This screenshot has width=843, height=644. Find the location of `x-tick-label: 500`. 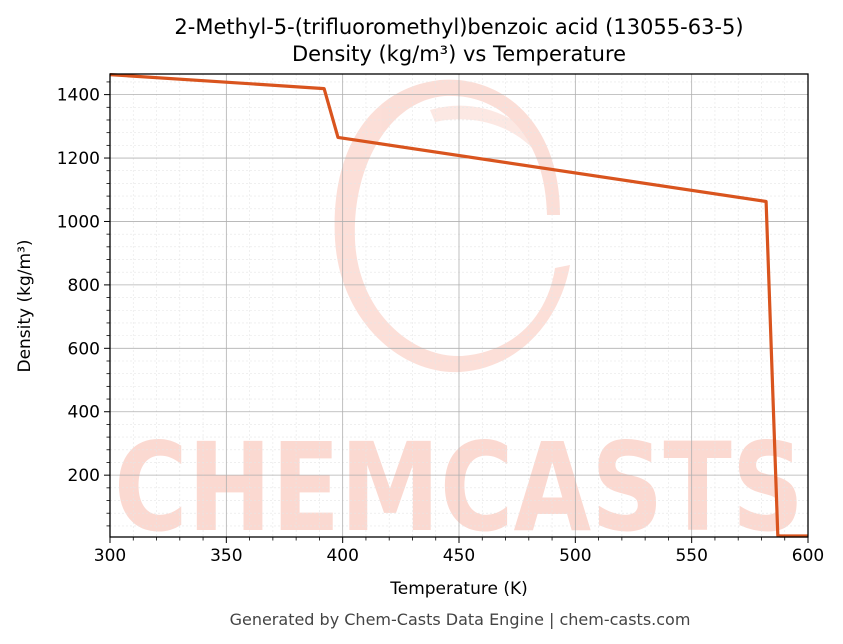

x-tick-label: 500 is located at coordinates (575, 556).